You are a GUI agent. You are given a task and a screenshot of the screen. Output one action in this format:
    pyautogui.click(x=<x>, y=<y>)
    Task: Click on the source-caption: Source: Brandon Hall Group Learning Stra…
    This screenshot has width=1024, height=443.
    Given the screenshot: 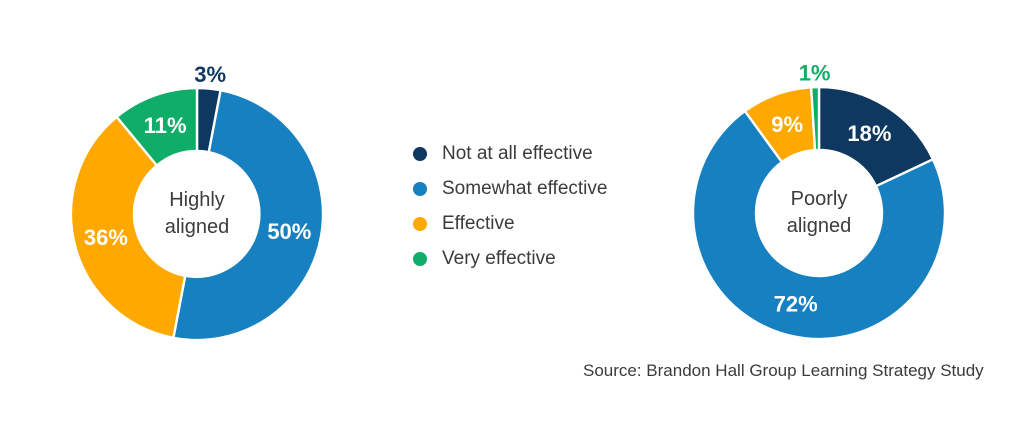 What is the action you would take?
    pyautogui.click(x=783, y=370)
    